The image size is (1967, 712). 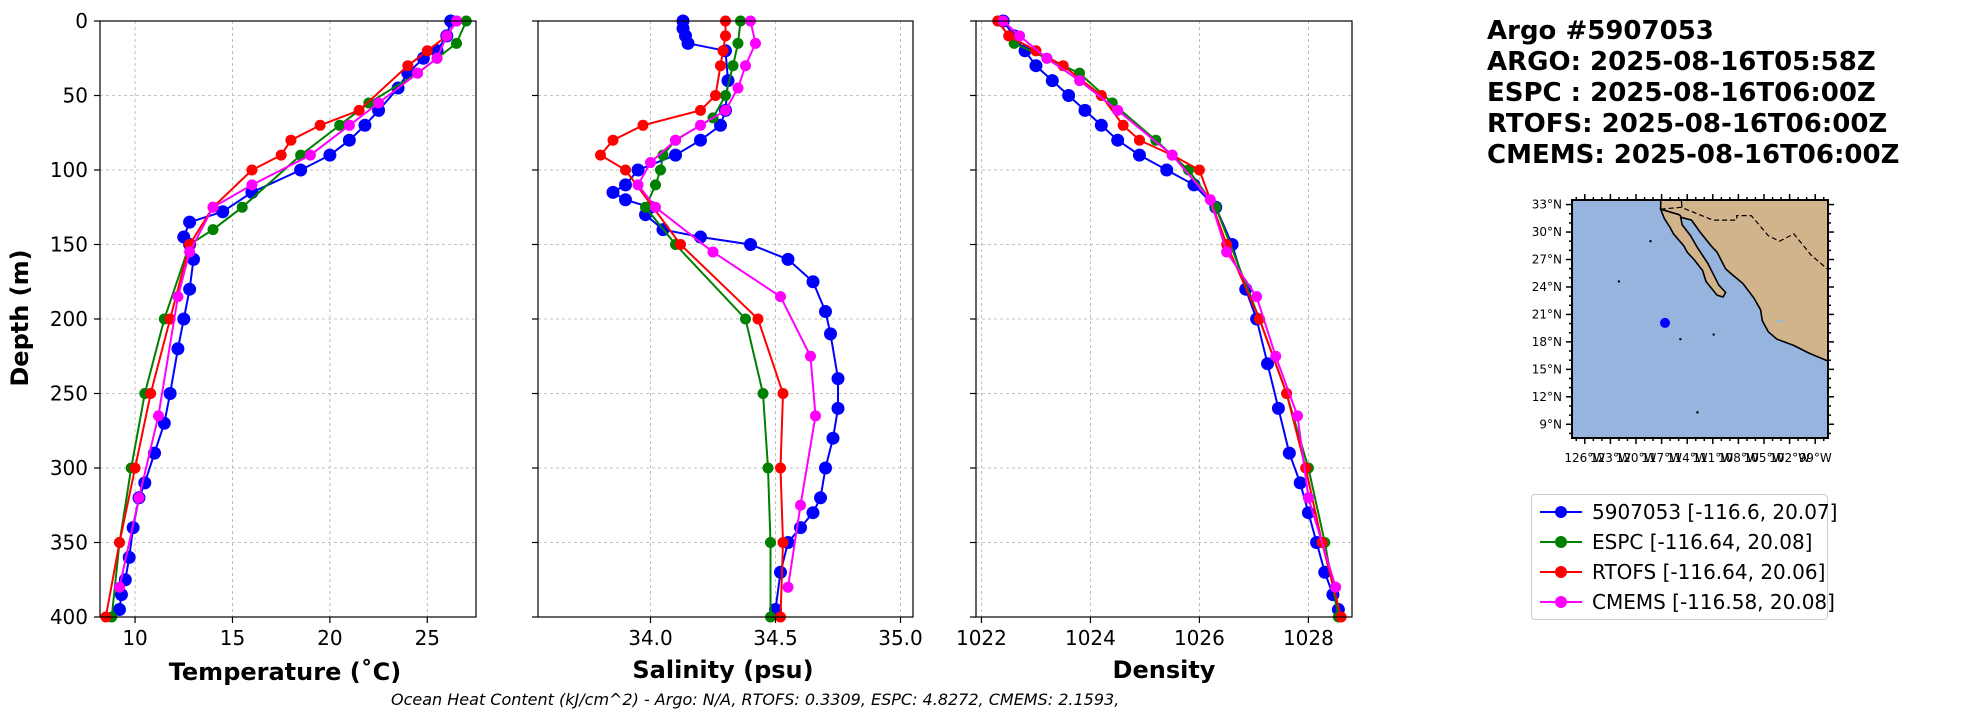 What do you see at coordinates (1561, 572) in the screenshot?
I see `legend-marker-rtofs` at bounding box center [1561, 572].